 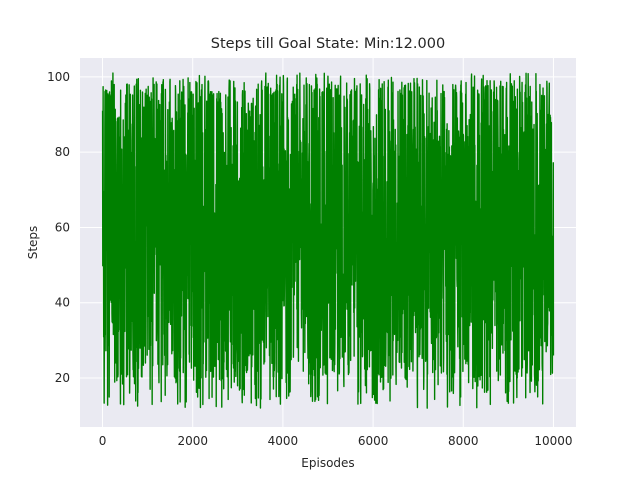 I want to click on x-tick-label: 0, so click(x=103, y=441).